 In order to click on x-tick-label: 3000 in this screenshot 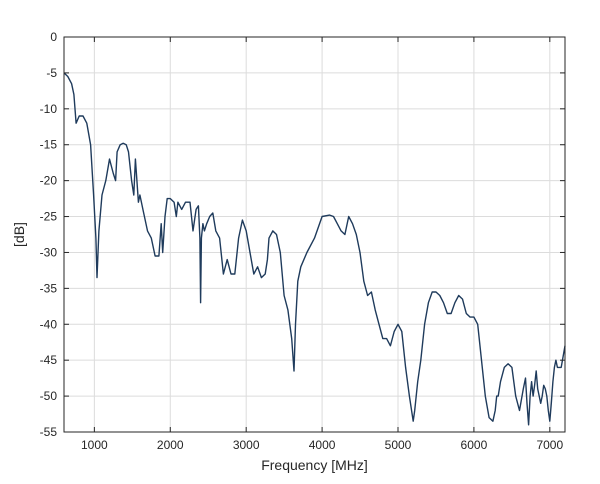, I will do `click(246, 445)`.